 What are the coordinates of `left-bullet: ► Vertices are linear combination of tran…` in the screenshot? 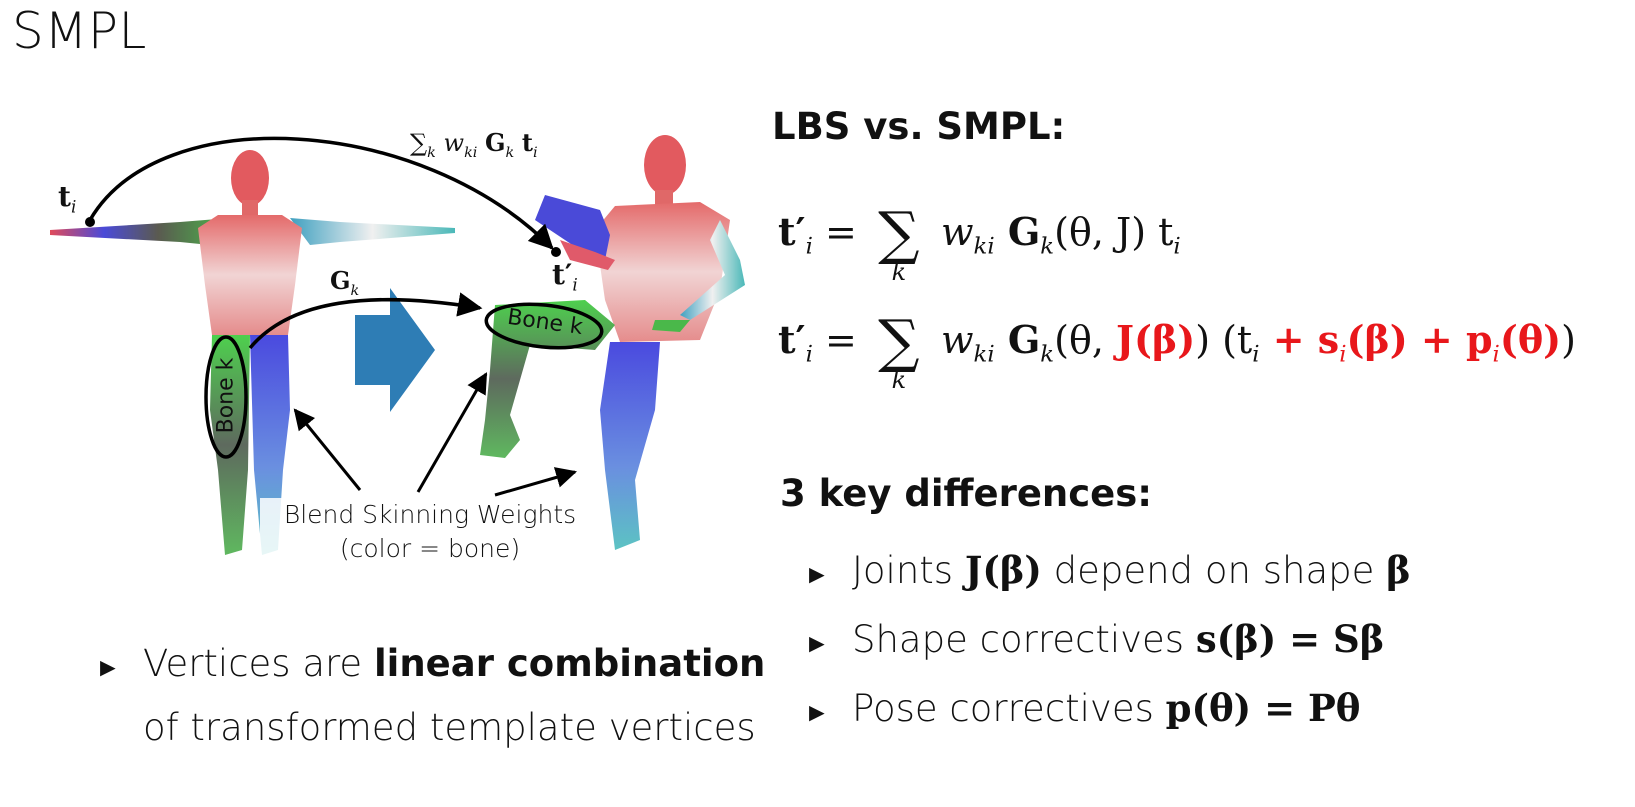 It's located at (430, 696).